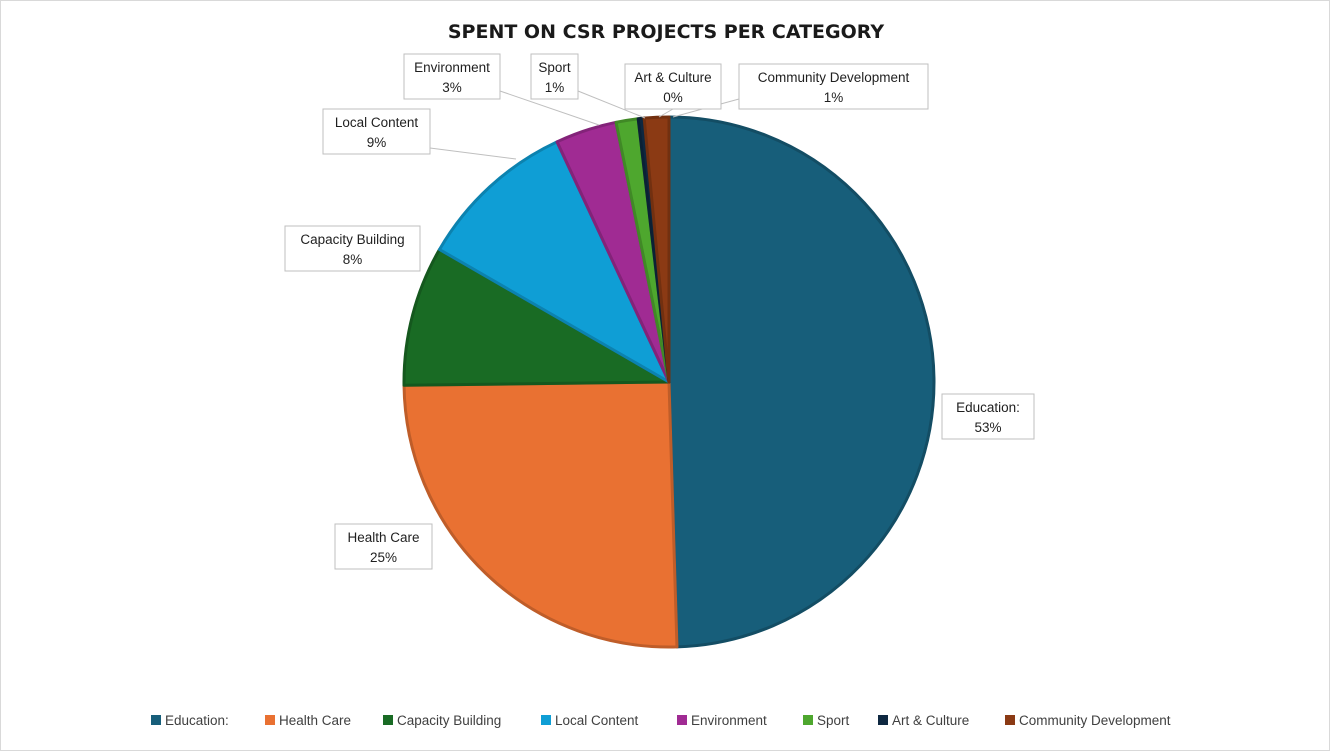  I want to click on data-label-art-culture: Art & Culture 0%, so click(673, 86).